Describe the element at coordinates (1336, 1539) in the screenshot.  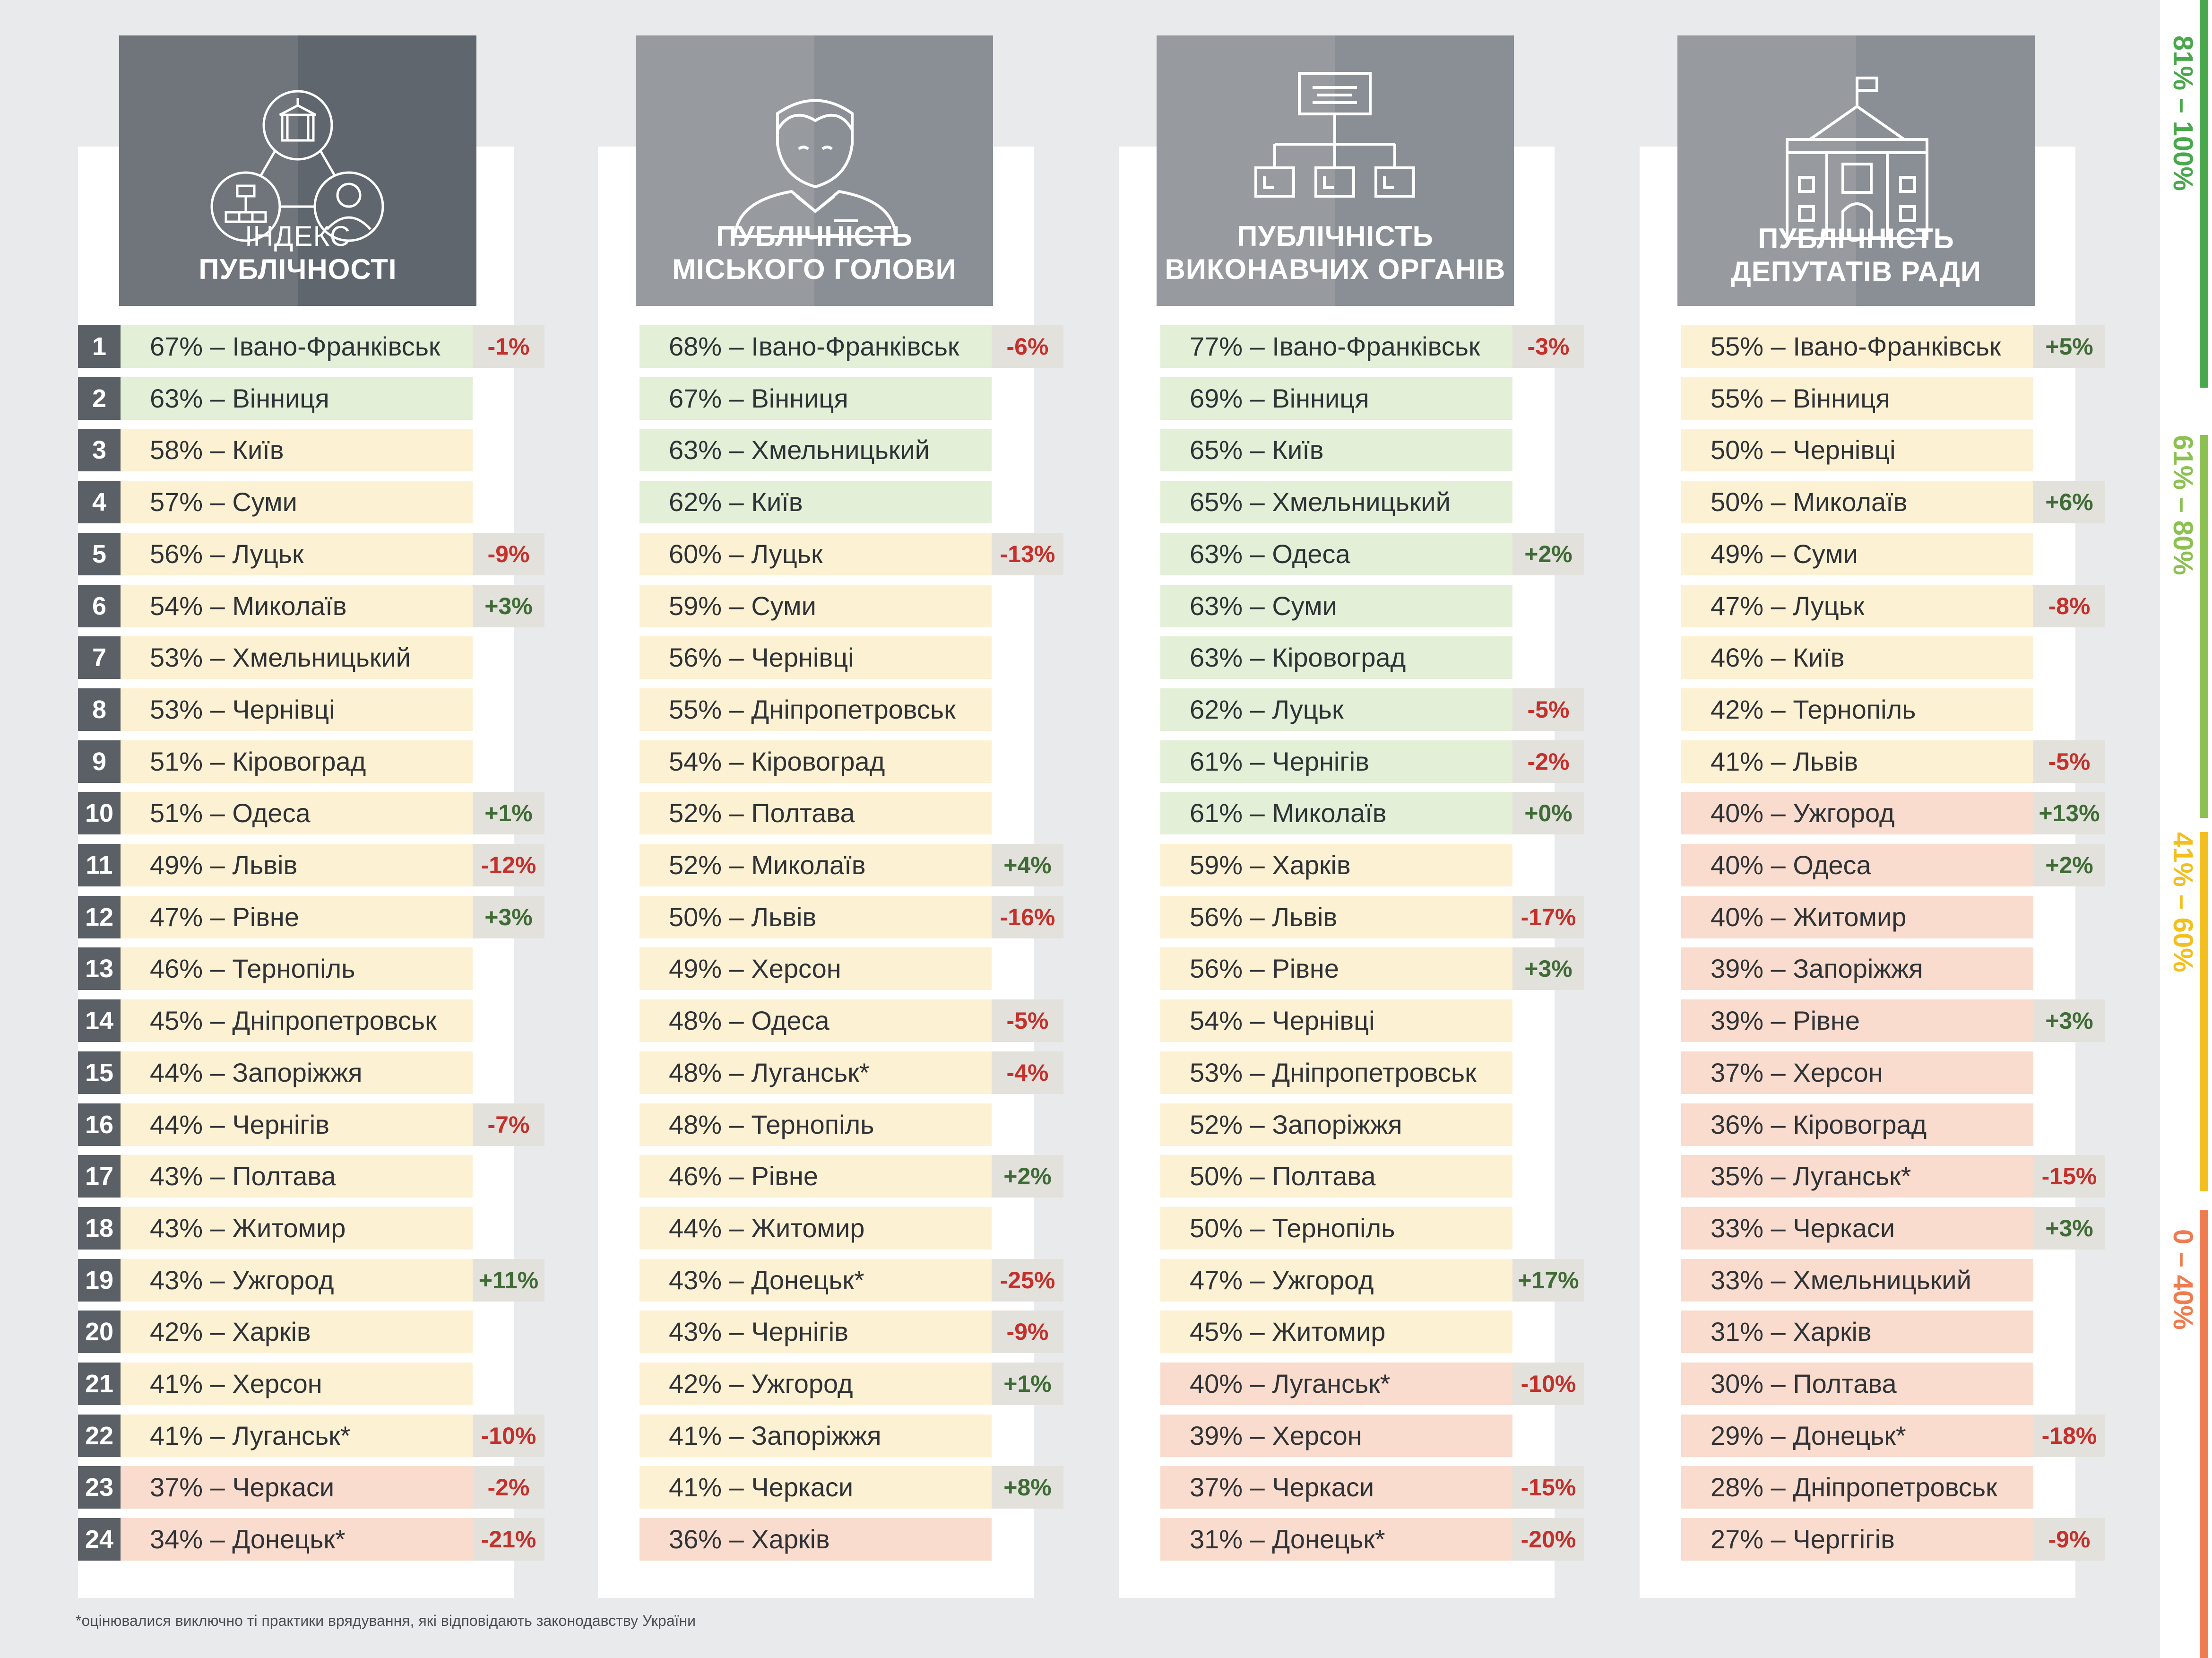
I see `city-score: 31% – Донецьк*` at that location.